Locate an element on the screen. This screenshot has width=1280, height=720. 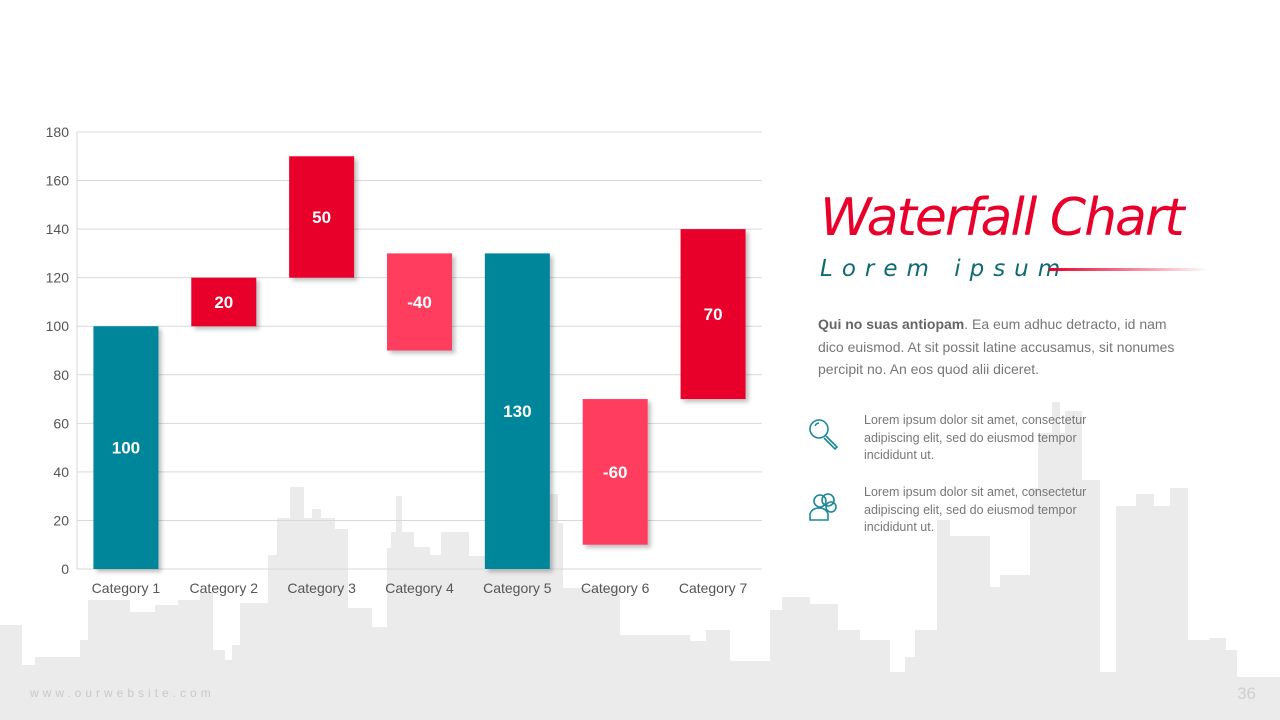
x-tick-label: Category 7 is located at coordinates (713, 588).